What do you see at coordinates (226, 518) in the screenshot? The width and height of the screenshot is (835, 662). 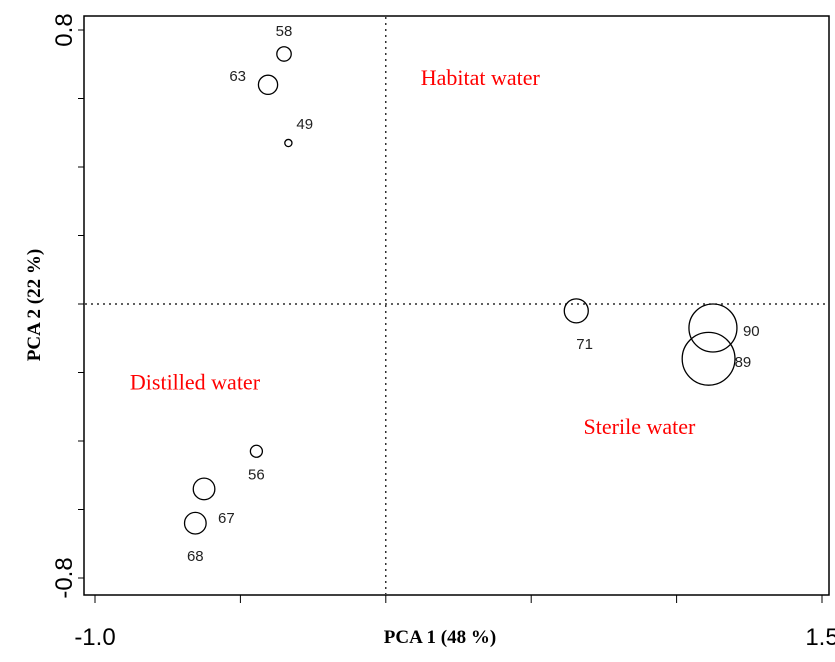 I see `point-label: 67` at bounding box center [226, 518].